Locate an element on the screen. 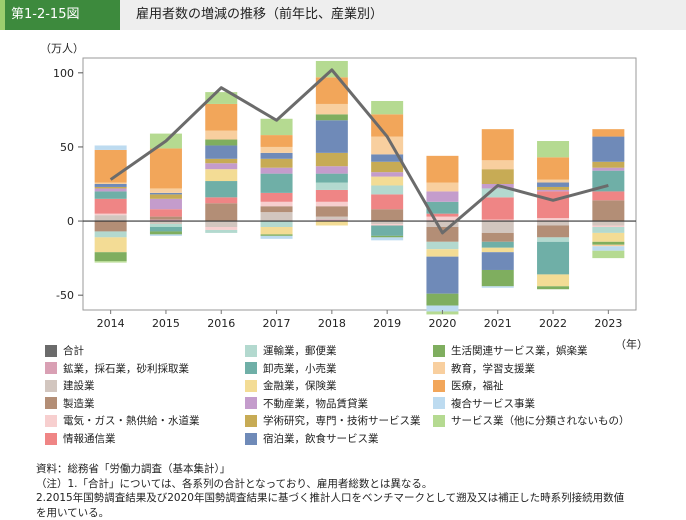  legend-item: 学術研究，専門・技術サービス業 is located at coordinates (333, 420).